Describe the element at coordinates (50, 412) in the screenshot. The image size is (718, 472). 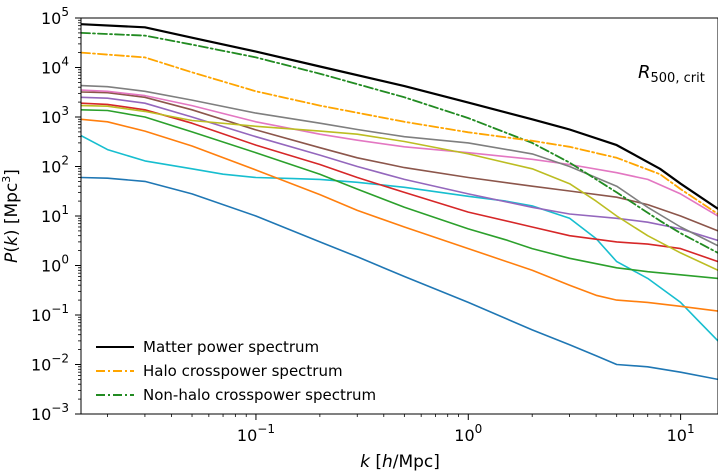
I see `y-tick-label: 10⁻³` at that location.